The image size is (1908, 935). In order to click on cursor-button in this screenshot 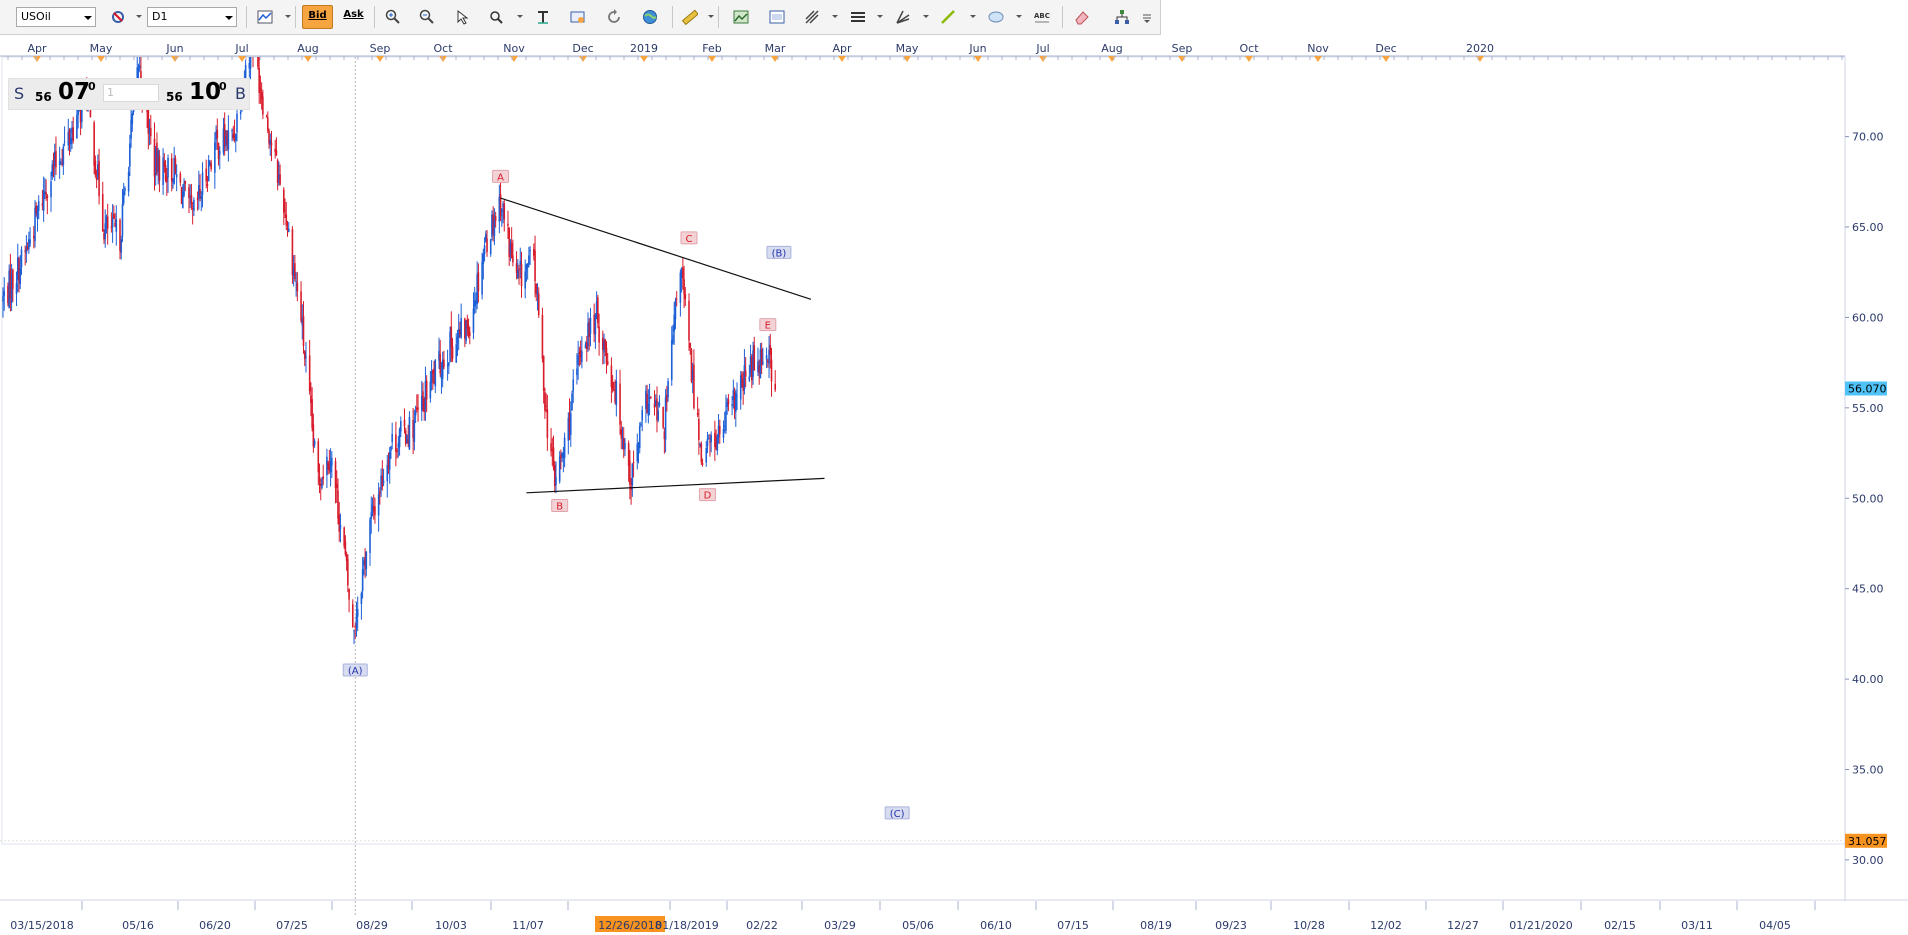, I will do `click(463, 17)`.